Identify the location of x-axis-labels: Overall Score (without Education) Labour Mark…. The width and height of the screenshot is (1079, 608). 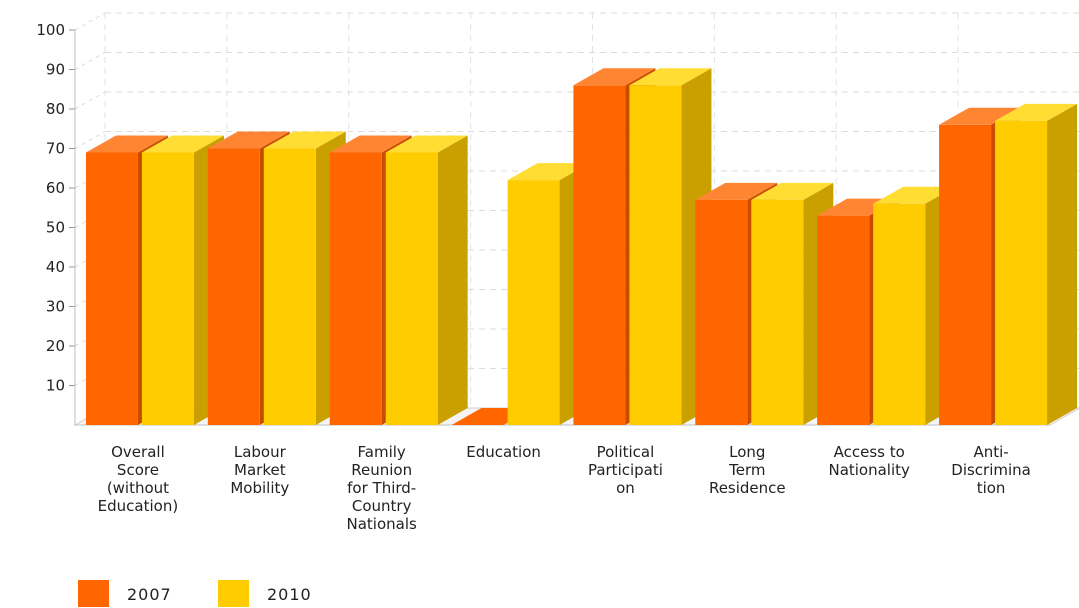
(564, 488).